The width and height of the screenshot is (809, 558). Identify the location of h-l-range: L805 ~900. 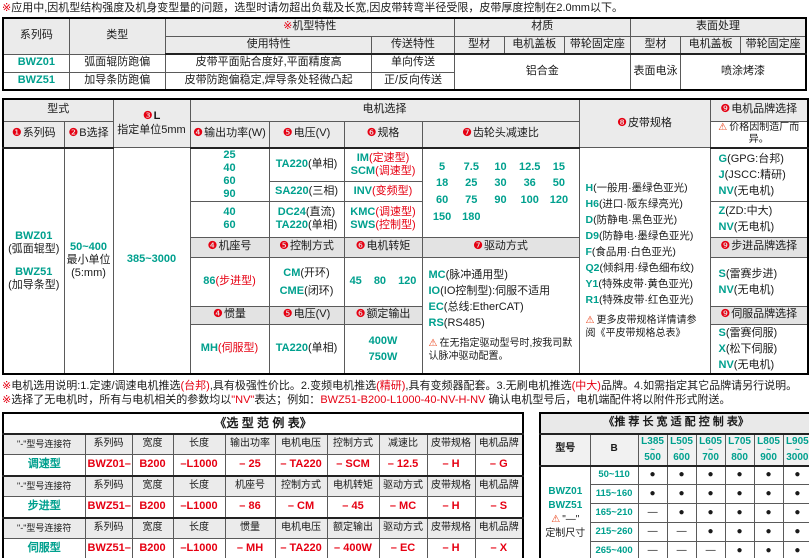
(768, 450).